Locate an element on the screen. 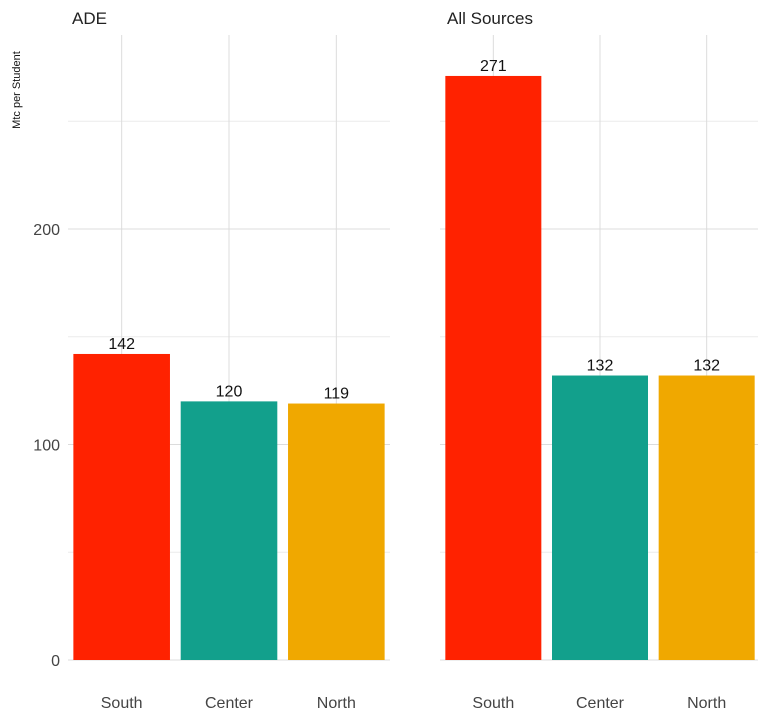 The height and width of the screenshot is (715, 758). y-axis: 0 100 200 is located at coordinates (46, 446).